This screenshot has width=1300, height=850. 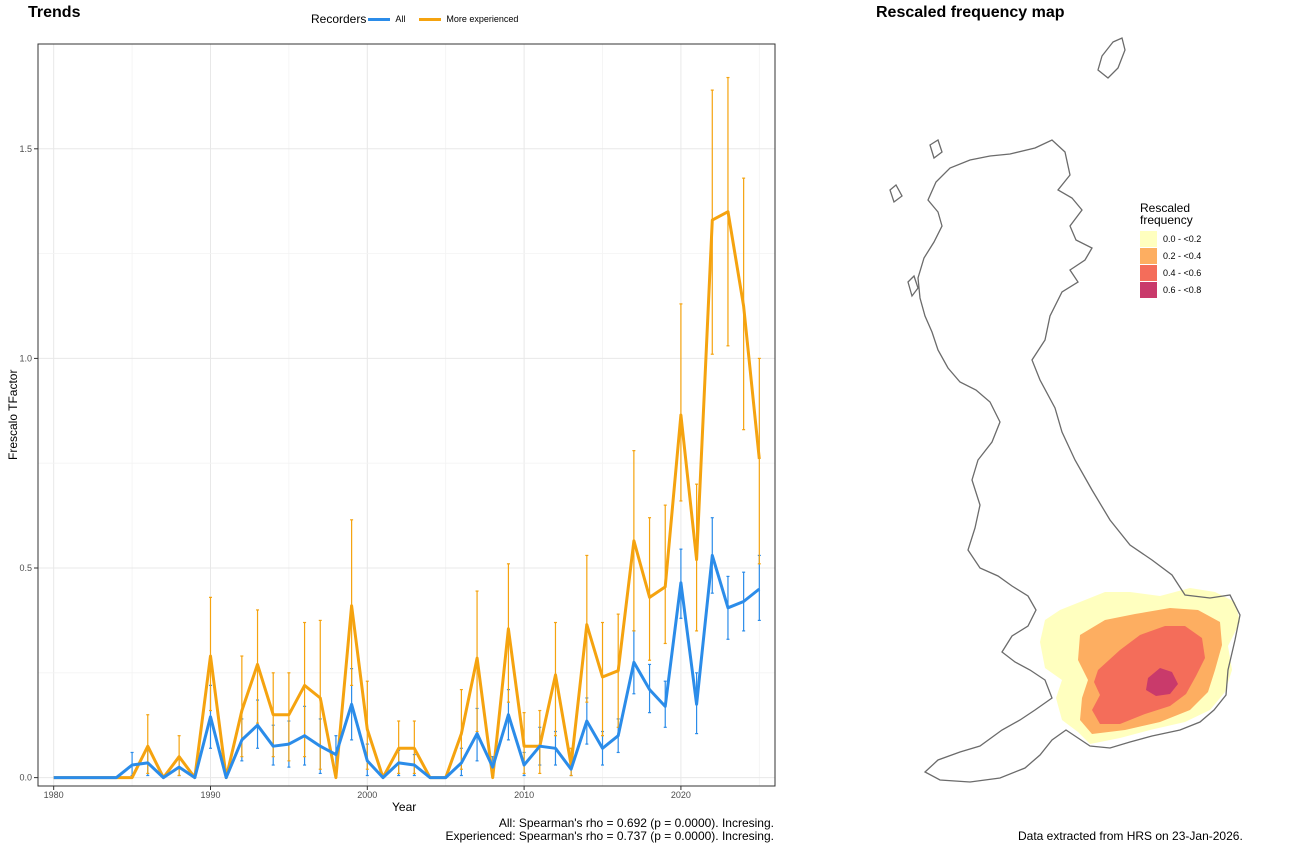 I want to click on y-tick-label: 1.0, so click(x=25, y=358).